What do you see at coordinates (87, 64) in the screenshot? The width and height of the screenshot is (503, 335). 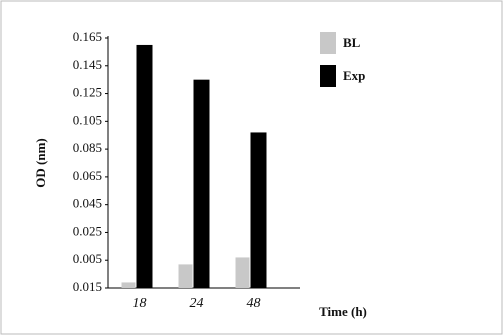 I see `y-tick-label: 0.145` at bounding box center [87, 64].